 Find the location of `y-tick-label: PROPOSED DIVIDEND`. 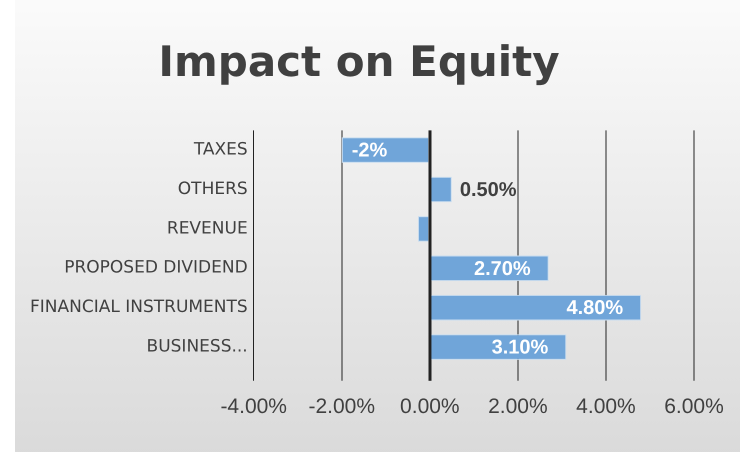

y-tick-label: PROPOSED DIVIDEND is located at coordinates (156, 268).